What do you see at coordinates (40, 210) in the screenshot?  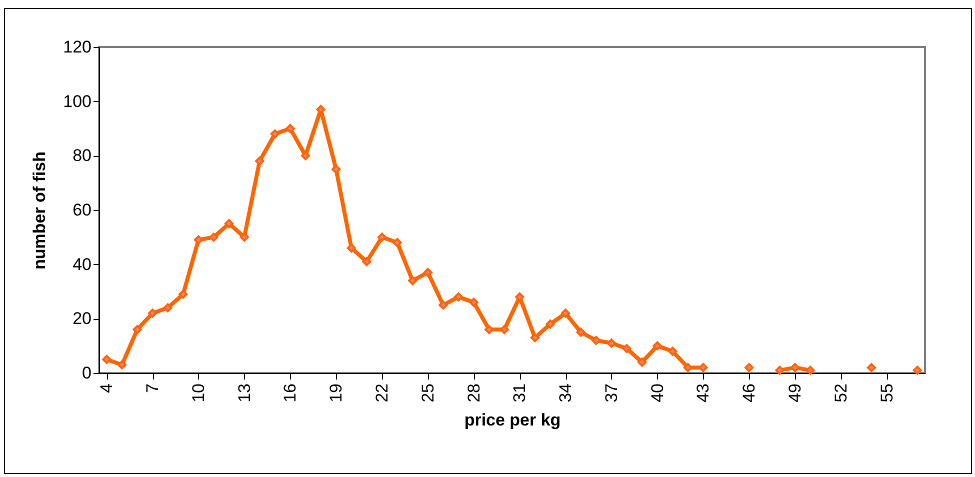 I see `y-axis-title: number of fish` at bounding box center [40, 210].